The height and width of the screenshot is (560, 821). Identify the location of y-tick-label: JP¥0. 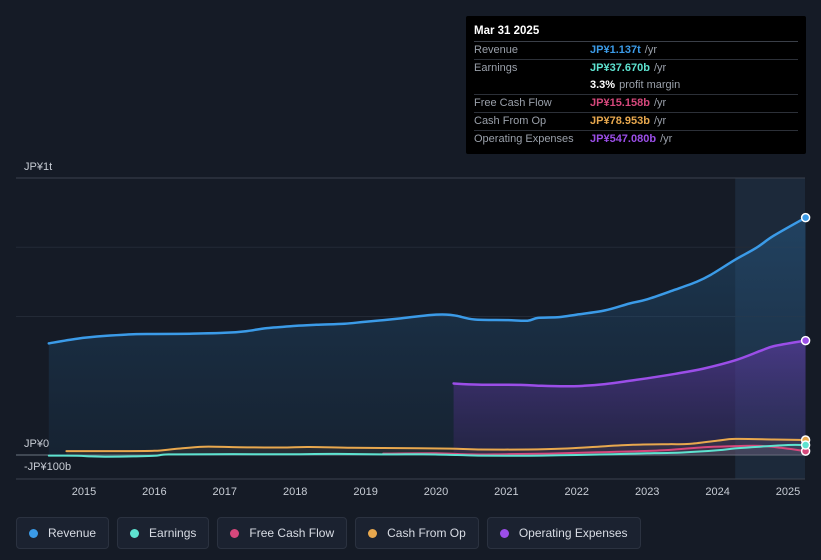
(36, 444).